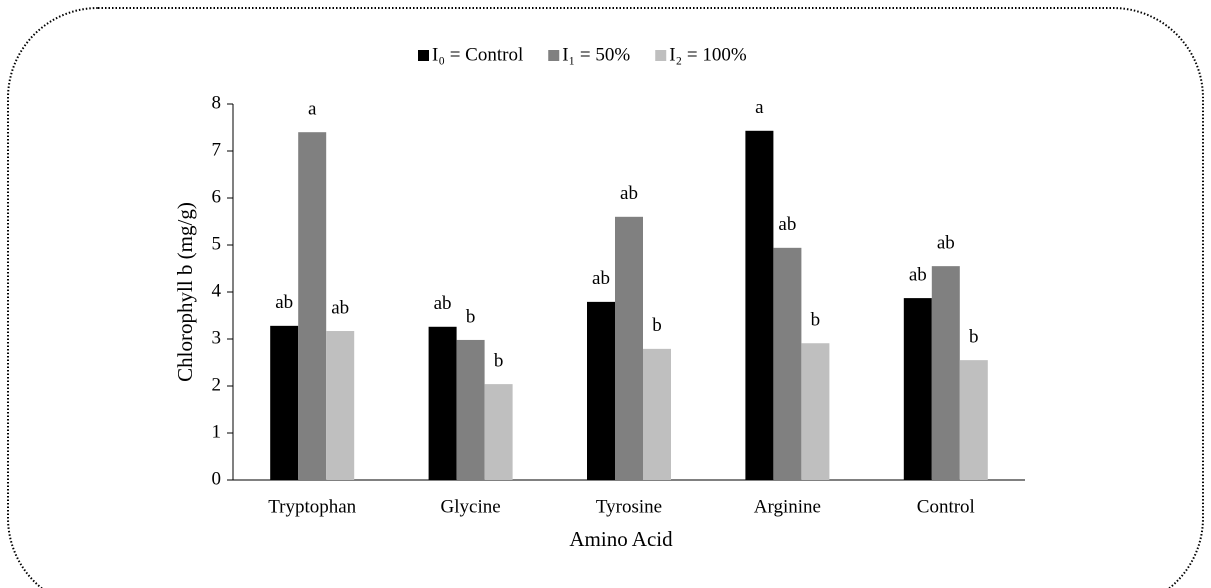 Image resolution: width=1211 pixels, height=588 pixels. What do you see at coordinates (217, 290) in the screenshot?
I see `y-tick-label: 4` at bounding box center [217, 290].